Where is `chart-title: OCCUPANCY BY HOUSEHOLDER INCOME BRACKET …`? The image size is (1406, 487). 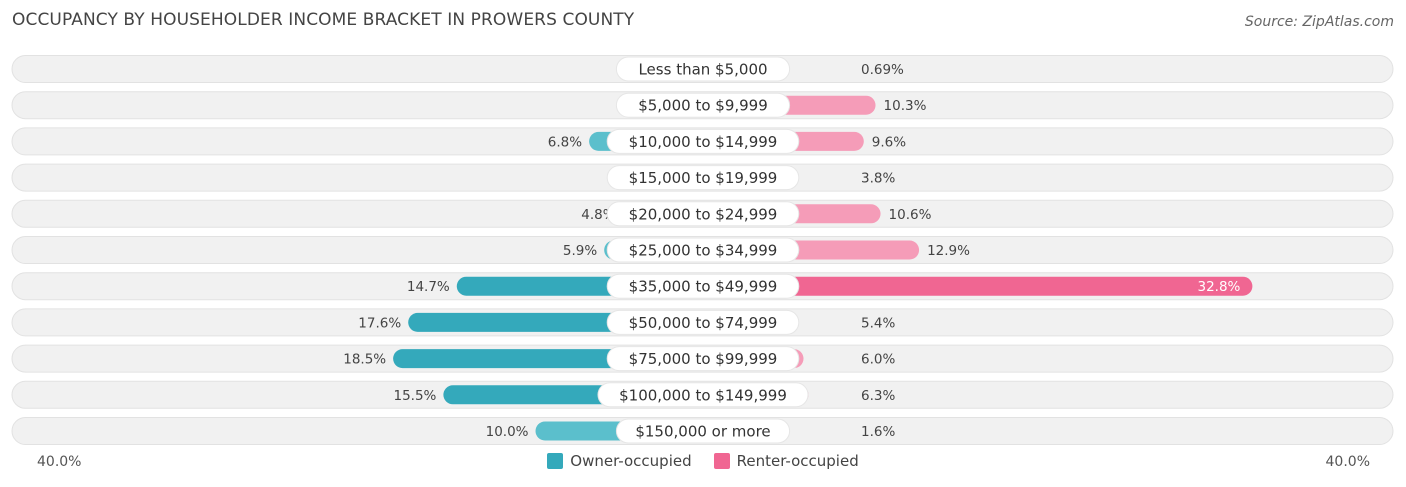 chart-title: OCCUPANCY BY HOUSEHOLDER INCOME BRACKET … is located at coordinates (323, 20).